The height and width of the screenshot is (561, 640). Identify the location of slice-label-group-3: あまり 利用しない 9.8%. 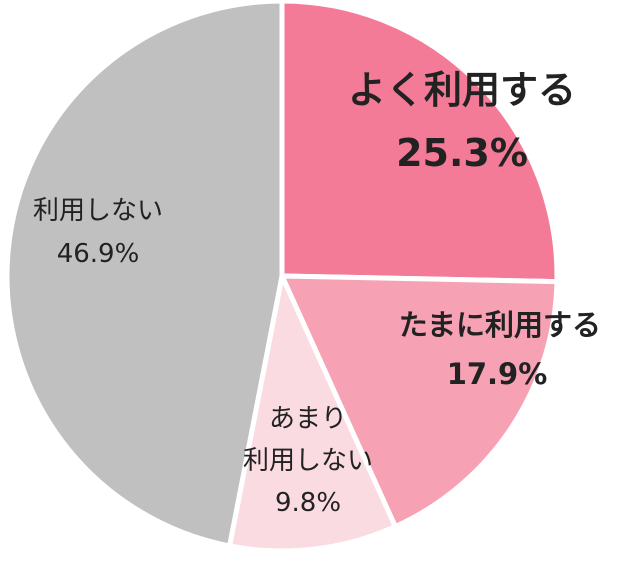
(308, 461).